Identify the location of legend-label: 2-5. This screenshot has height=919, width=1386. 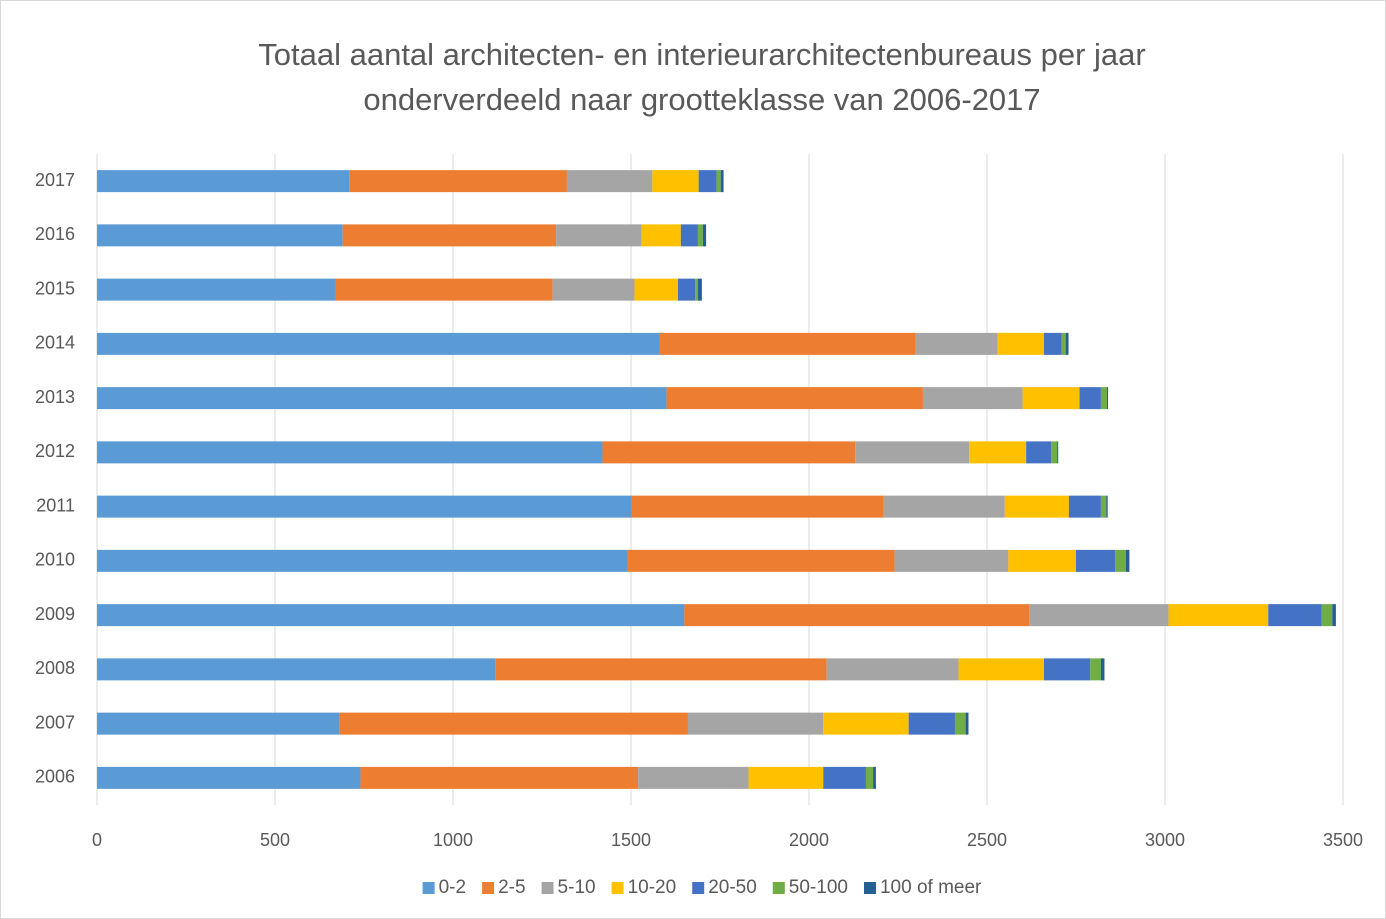
(511, 887).